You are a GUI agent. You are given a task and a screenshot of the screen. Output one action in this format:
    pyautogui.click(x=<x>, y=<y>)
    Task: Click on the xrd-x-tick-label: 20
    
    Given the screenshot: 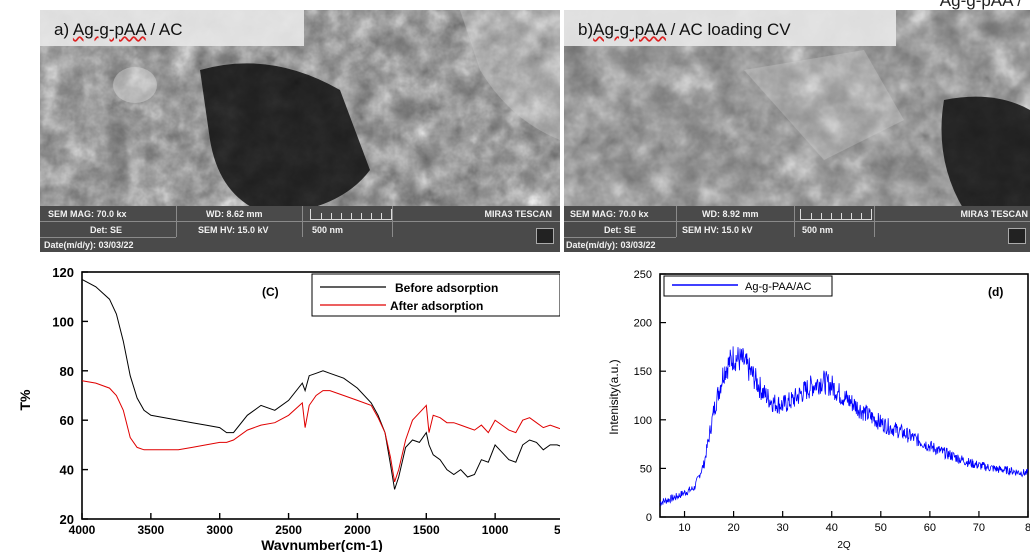 What is the action you would take?
    pyautogui.click(x=733, y=528)
    